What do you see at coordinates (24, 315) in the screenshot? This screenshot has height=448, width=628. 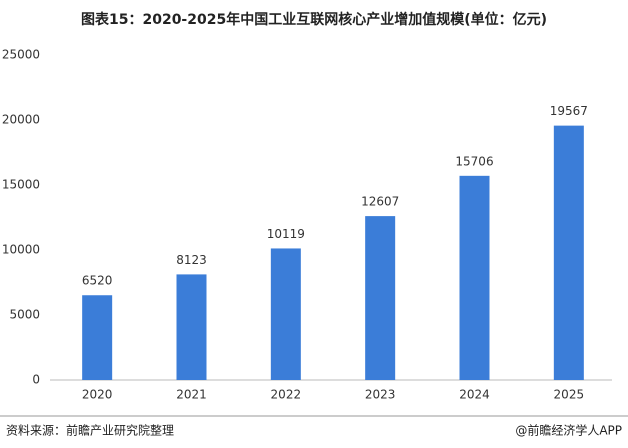 I see `y-tick-label: 5000` at bounding box center [24, 315].